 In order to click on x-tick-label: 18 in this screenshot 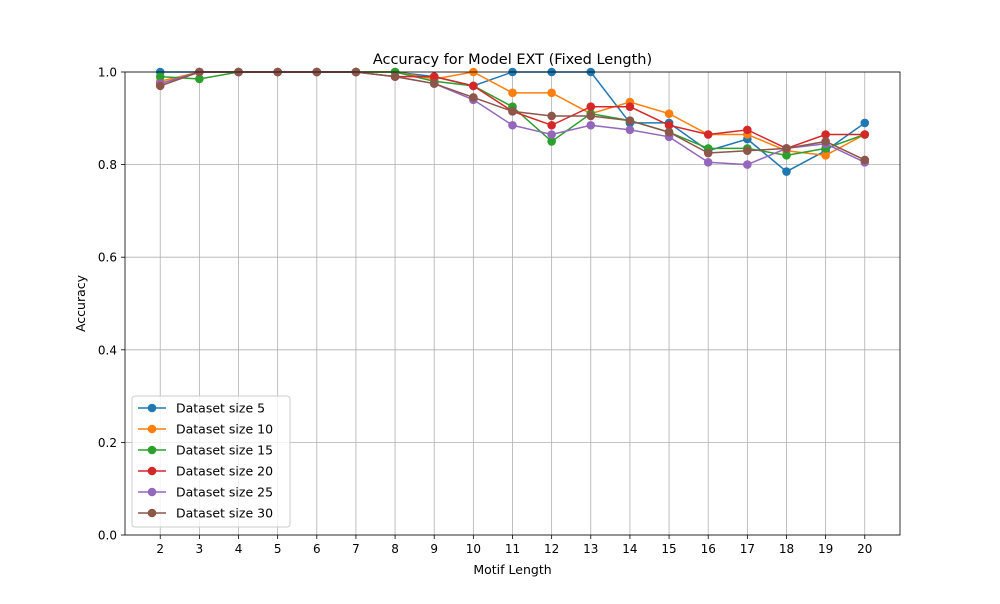, I will do `click(786, 549)`.